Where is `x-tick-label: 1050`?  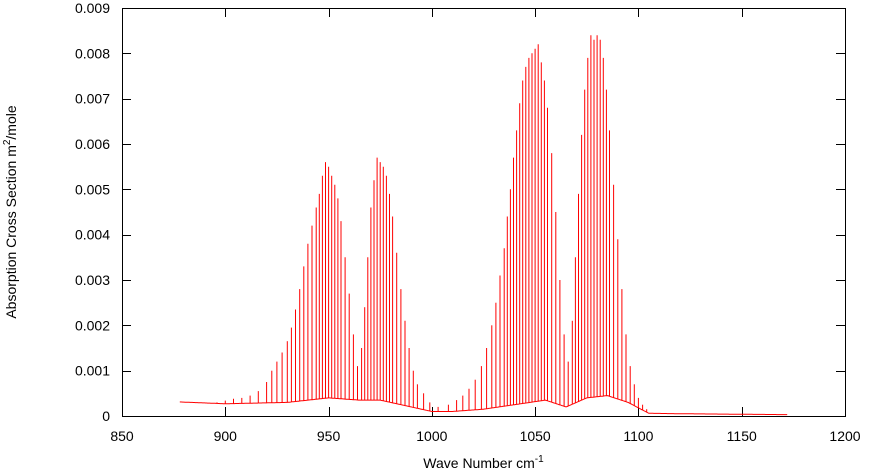 x-tick-label: 1050 is located at coordinates (535, 436).